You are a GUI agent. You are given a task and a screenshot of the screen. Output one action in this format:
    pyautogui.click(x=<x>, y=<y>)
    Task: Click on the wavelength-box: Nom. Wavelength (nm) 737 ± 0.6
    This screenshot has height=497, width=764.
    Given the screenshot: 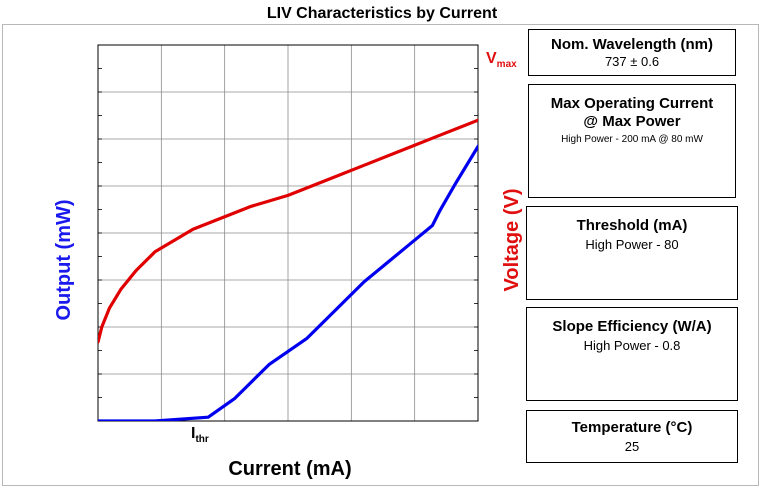 What is the action you would take?
    pyautogui.click(x=632, y=52)
    